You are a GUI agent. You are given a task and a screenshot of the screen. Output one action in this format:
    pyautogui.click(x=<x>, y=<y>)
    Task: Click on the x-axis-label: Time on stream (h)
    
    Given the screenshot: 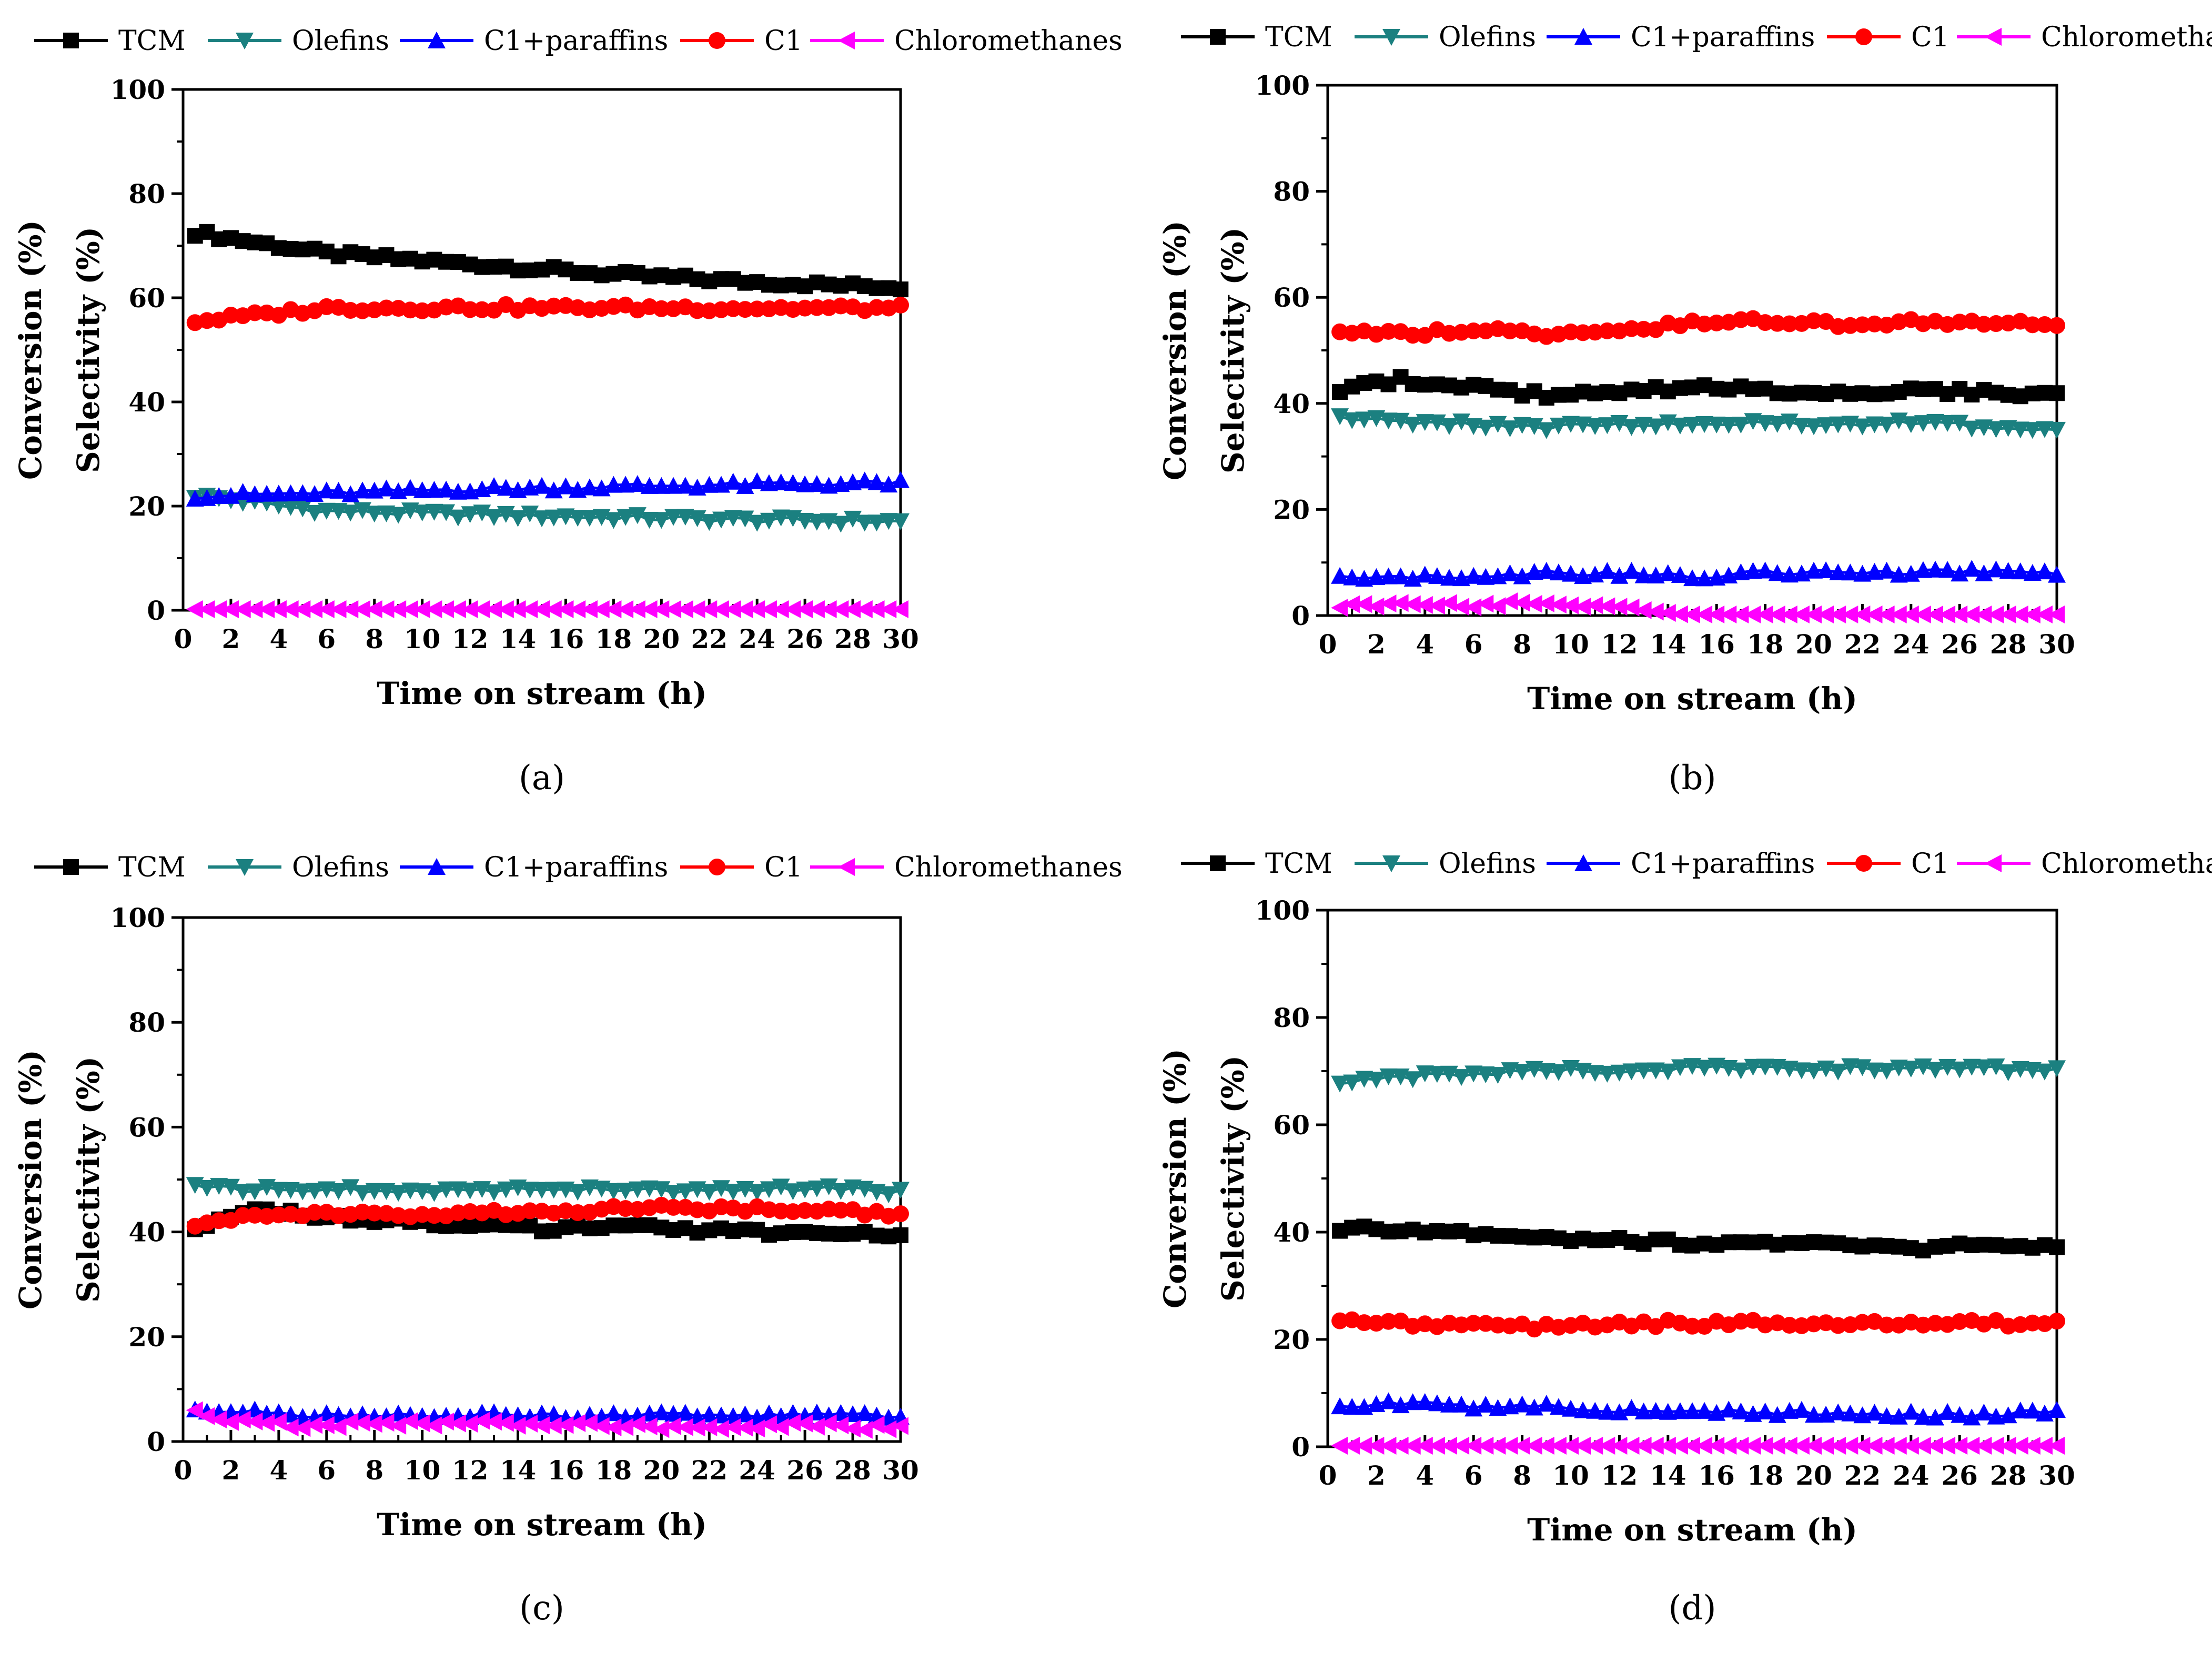 What is the action you would take?
    pyautogui.click(x=1692, y=699)
    